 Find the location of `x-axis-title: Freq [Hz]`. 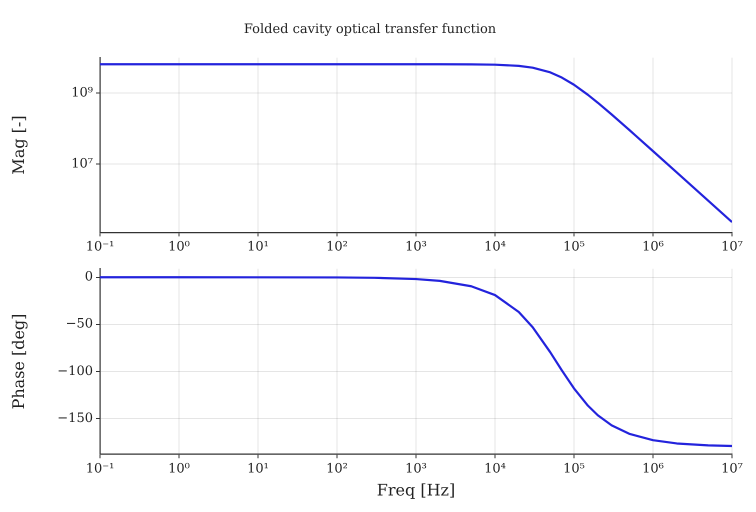

x-axis-title: Freq [Hz] is located at coordinates (416, 490).